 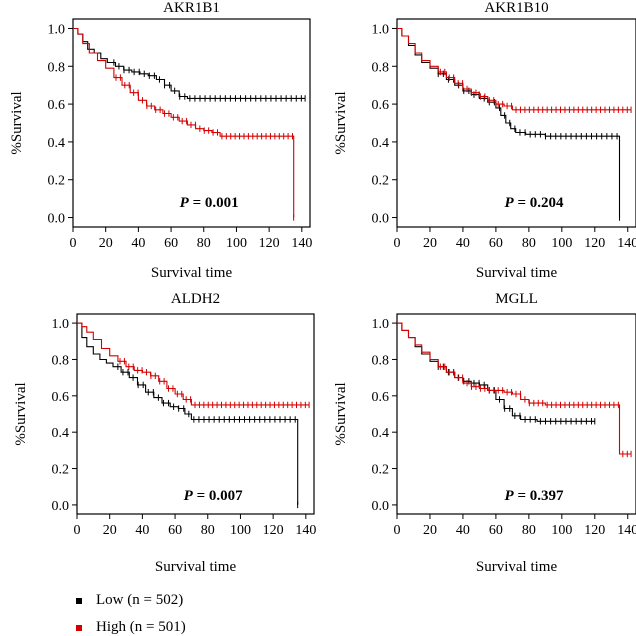 I want to click on chart-title: AKR1B1, so click(x=191, y=8).